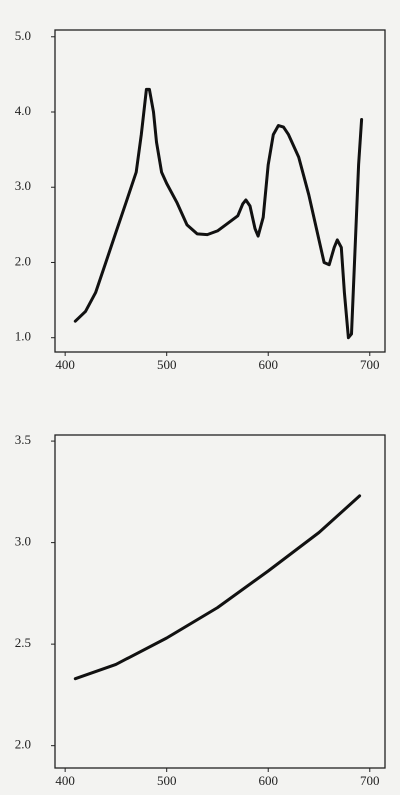 The height and width of the screenshot is (795, 400). What do you see at coordinates (23, 35) in the screenshot?
I see `y-tick-label: 5.0` at bounding box center [23, 35].